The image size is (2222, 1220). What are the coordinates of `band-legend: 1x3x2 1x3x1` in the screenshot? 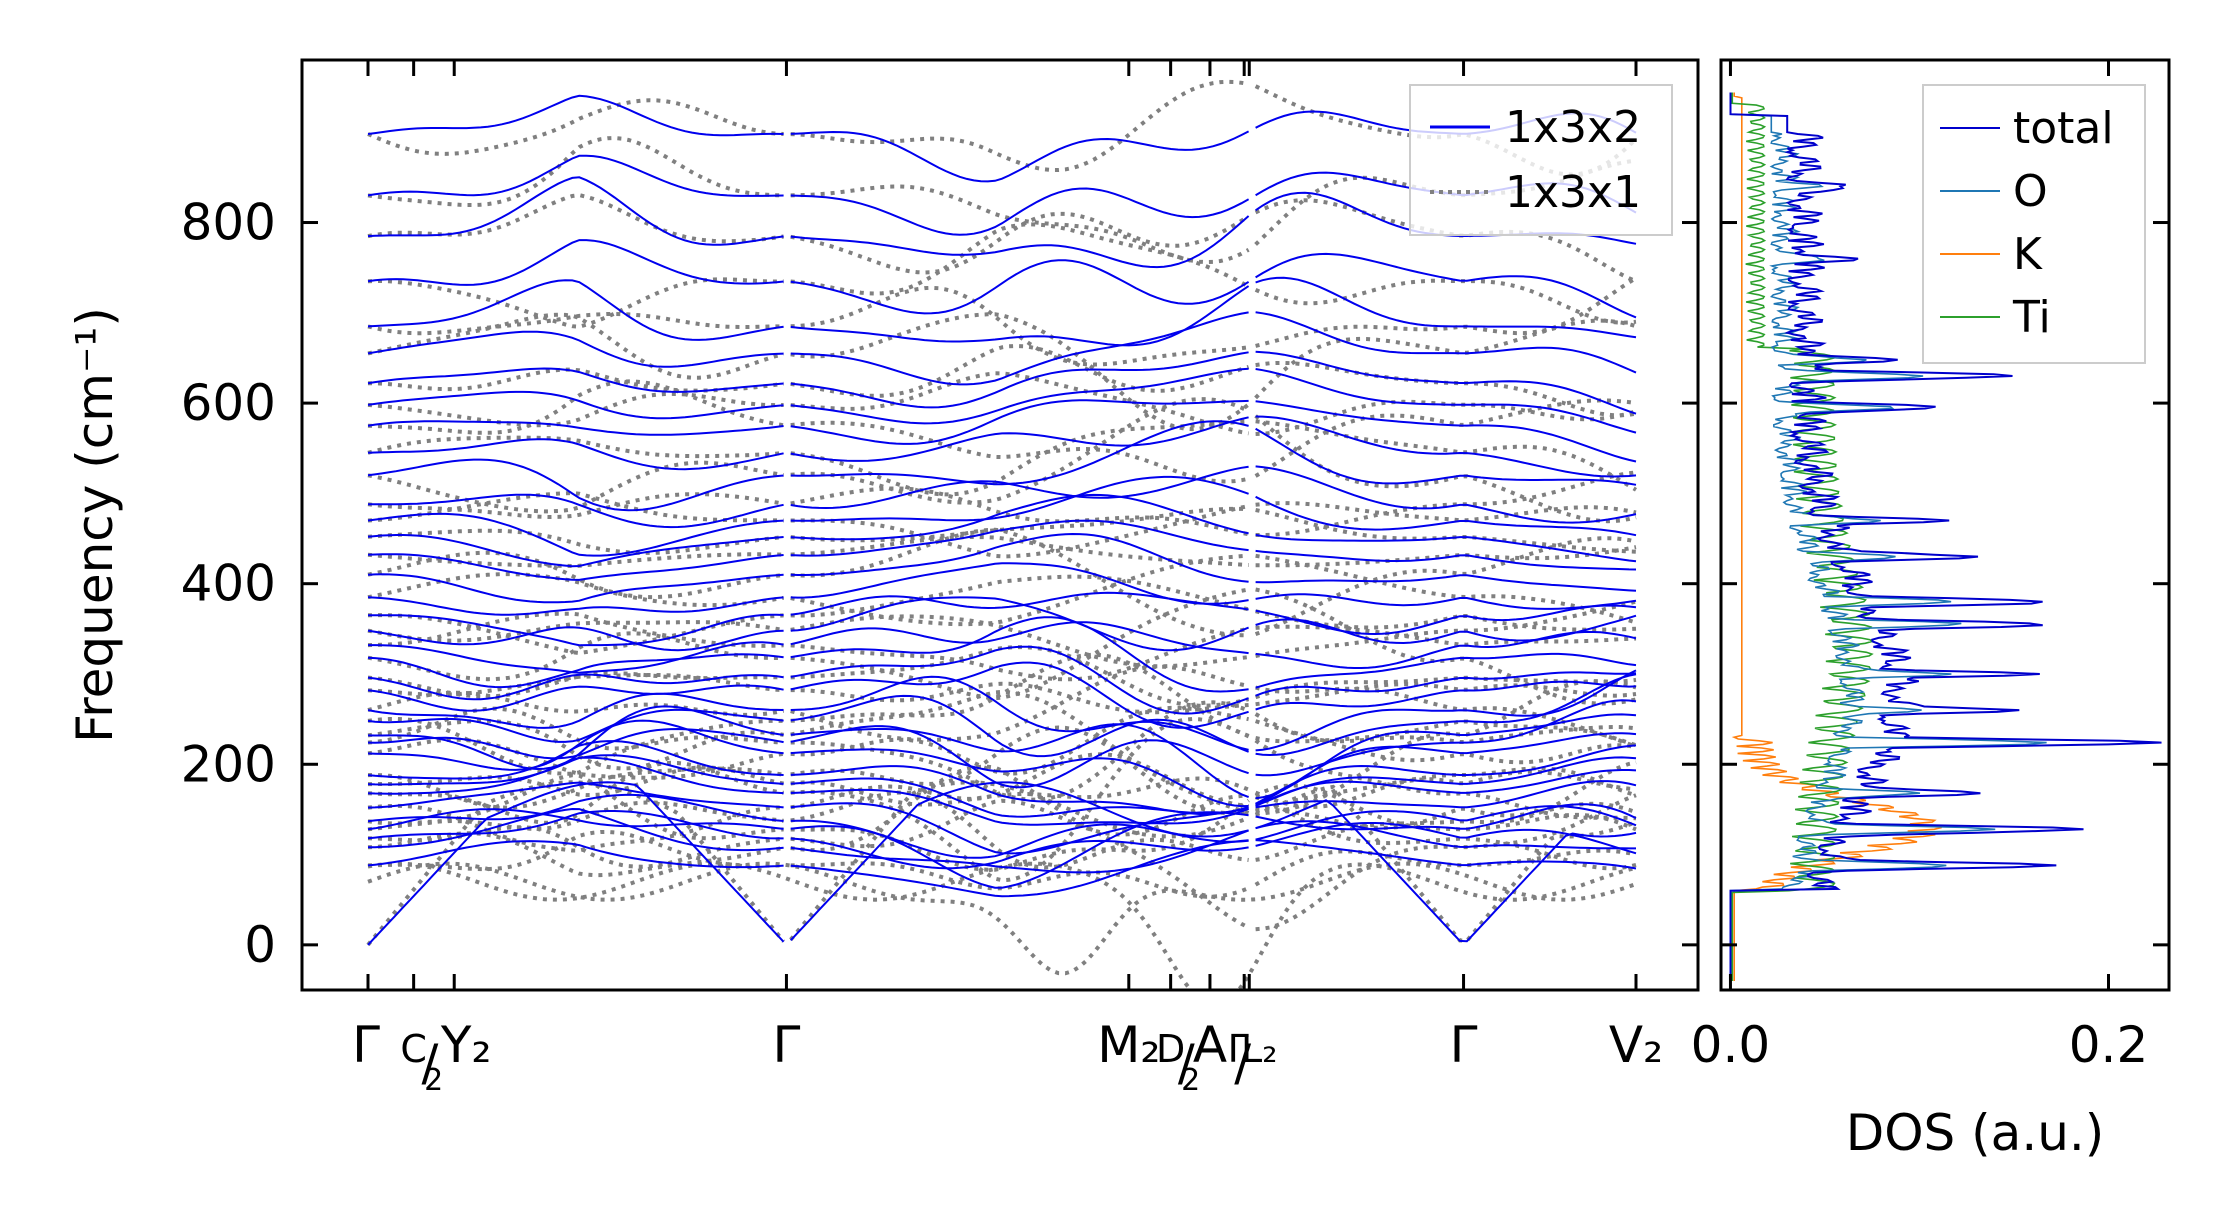 It's located at (1541, 160).